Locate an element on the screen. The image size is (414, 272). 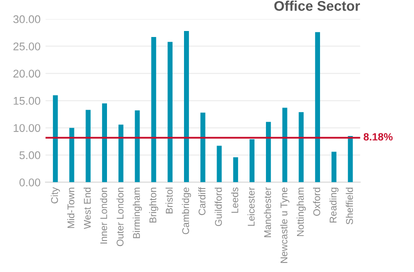
chart-title: Office Sector is located at coordinates (317, 5).